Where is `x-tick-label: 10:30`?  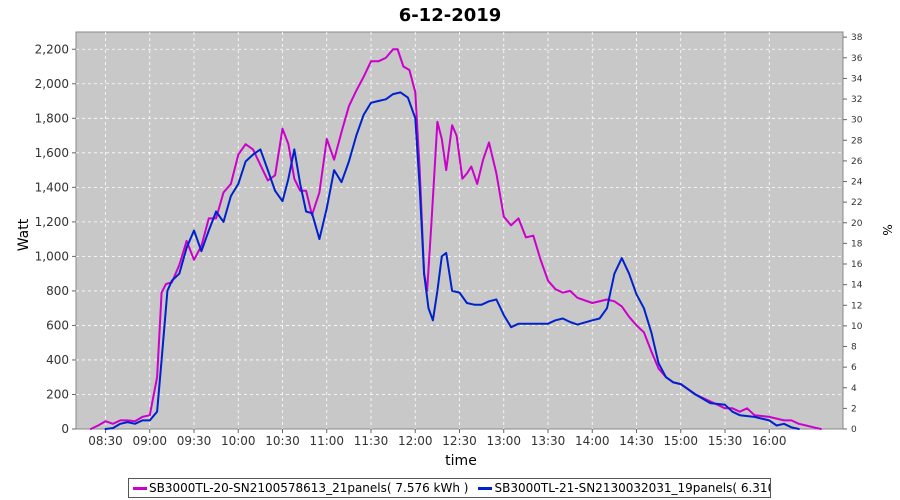
x-tick-label: 10:30 is located at coordinates (282, 441).